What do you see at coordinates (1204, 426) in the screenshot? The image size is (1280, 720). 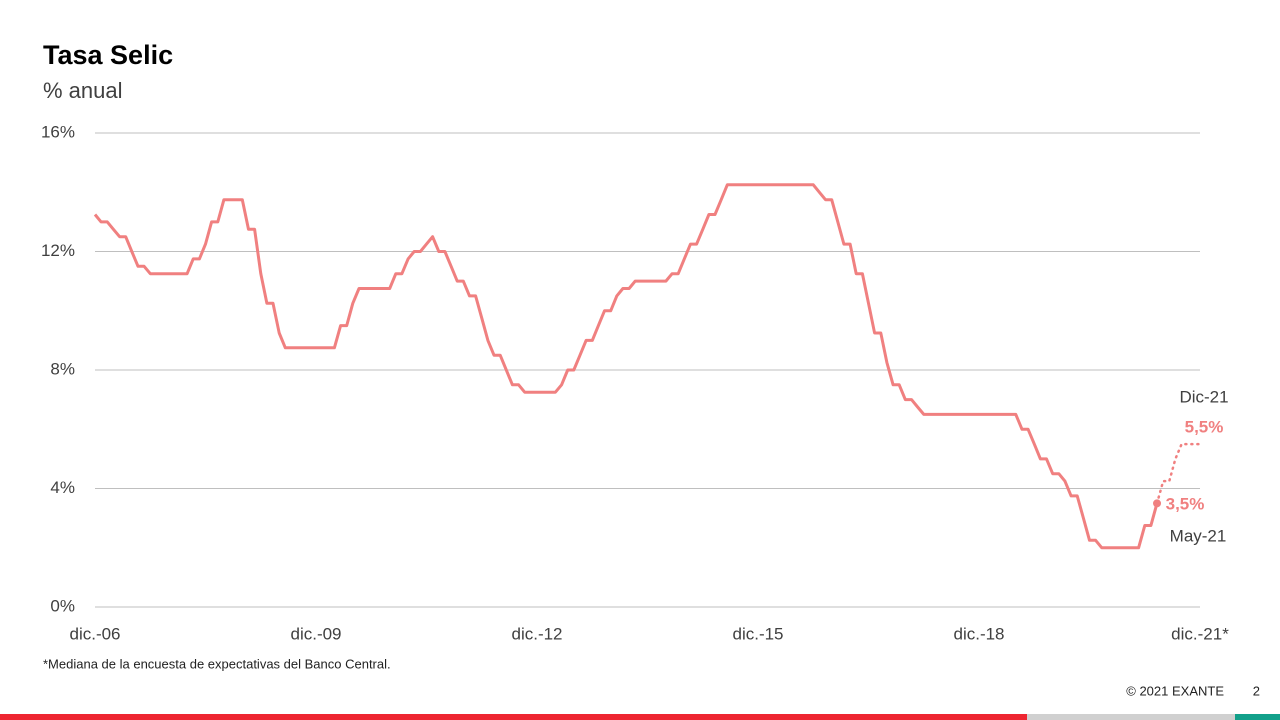 I see `annotation: 5,5%` at bounding box center [1204, 426].